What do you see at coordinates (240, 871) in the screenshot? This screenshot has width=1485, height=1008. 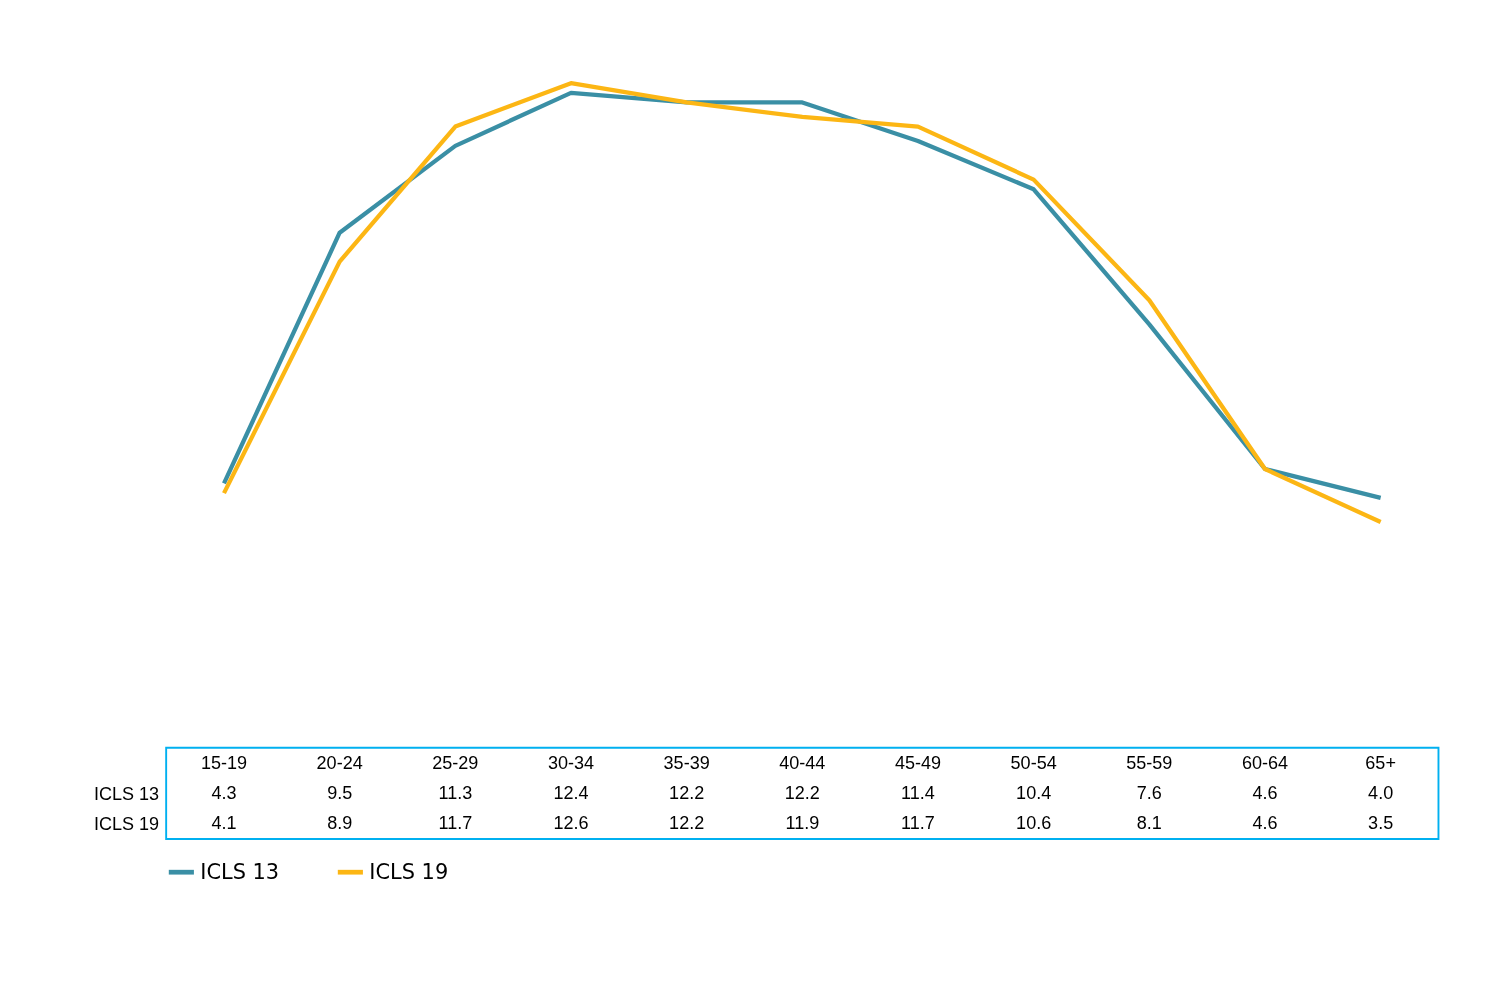 I see `legend-label: ICLS 13` at bounding box center [240, 871].